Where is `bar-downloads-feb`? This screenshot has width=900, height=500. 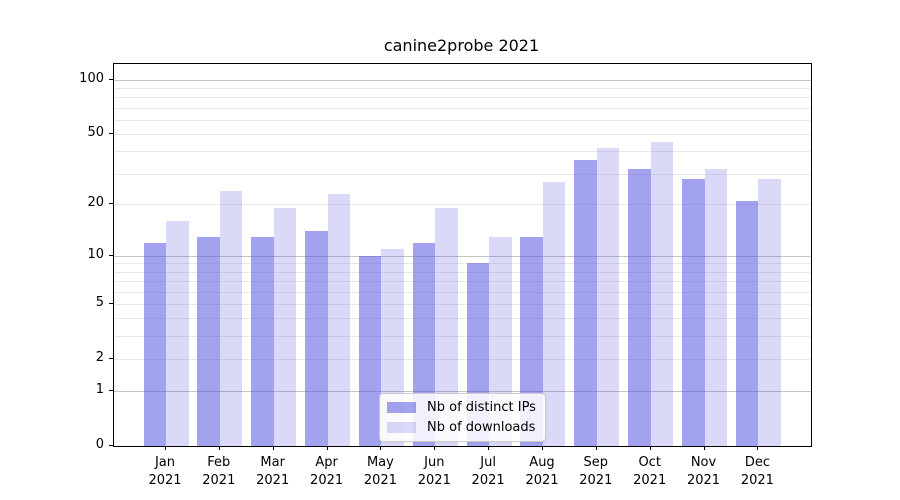
bar-downloads-feb is located at coordinates (231, 318).